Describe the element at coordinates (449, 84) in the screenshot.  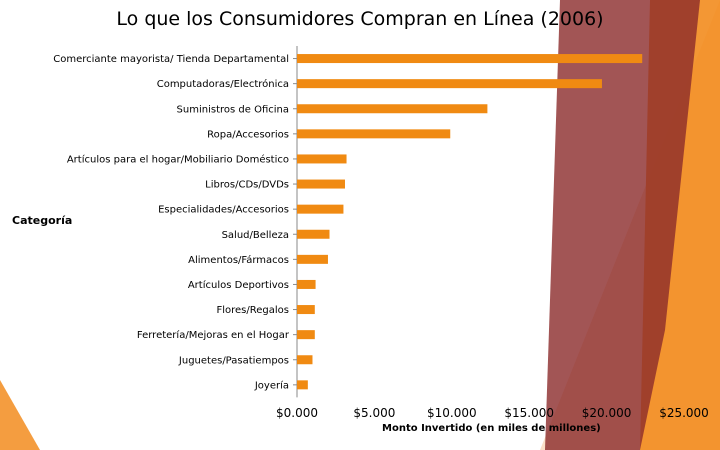
I see `bar-computadoras-electronica` at that location.